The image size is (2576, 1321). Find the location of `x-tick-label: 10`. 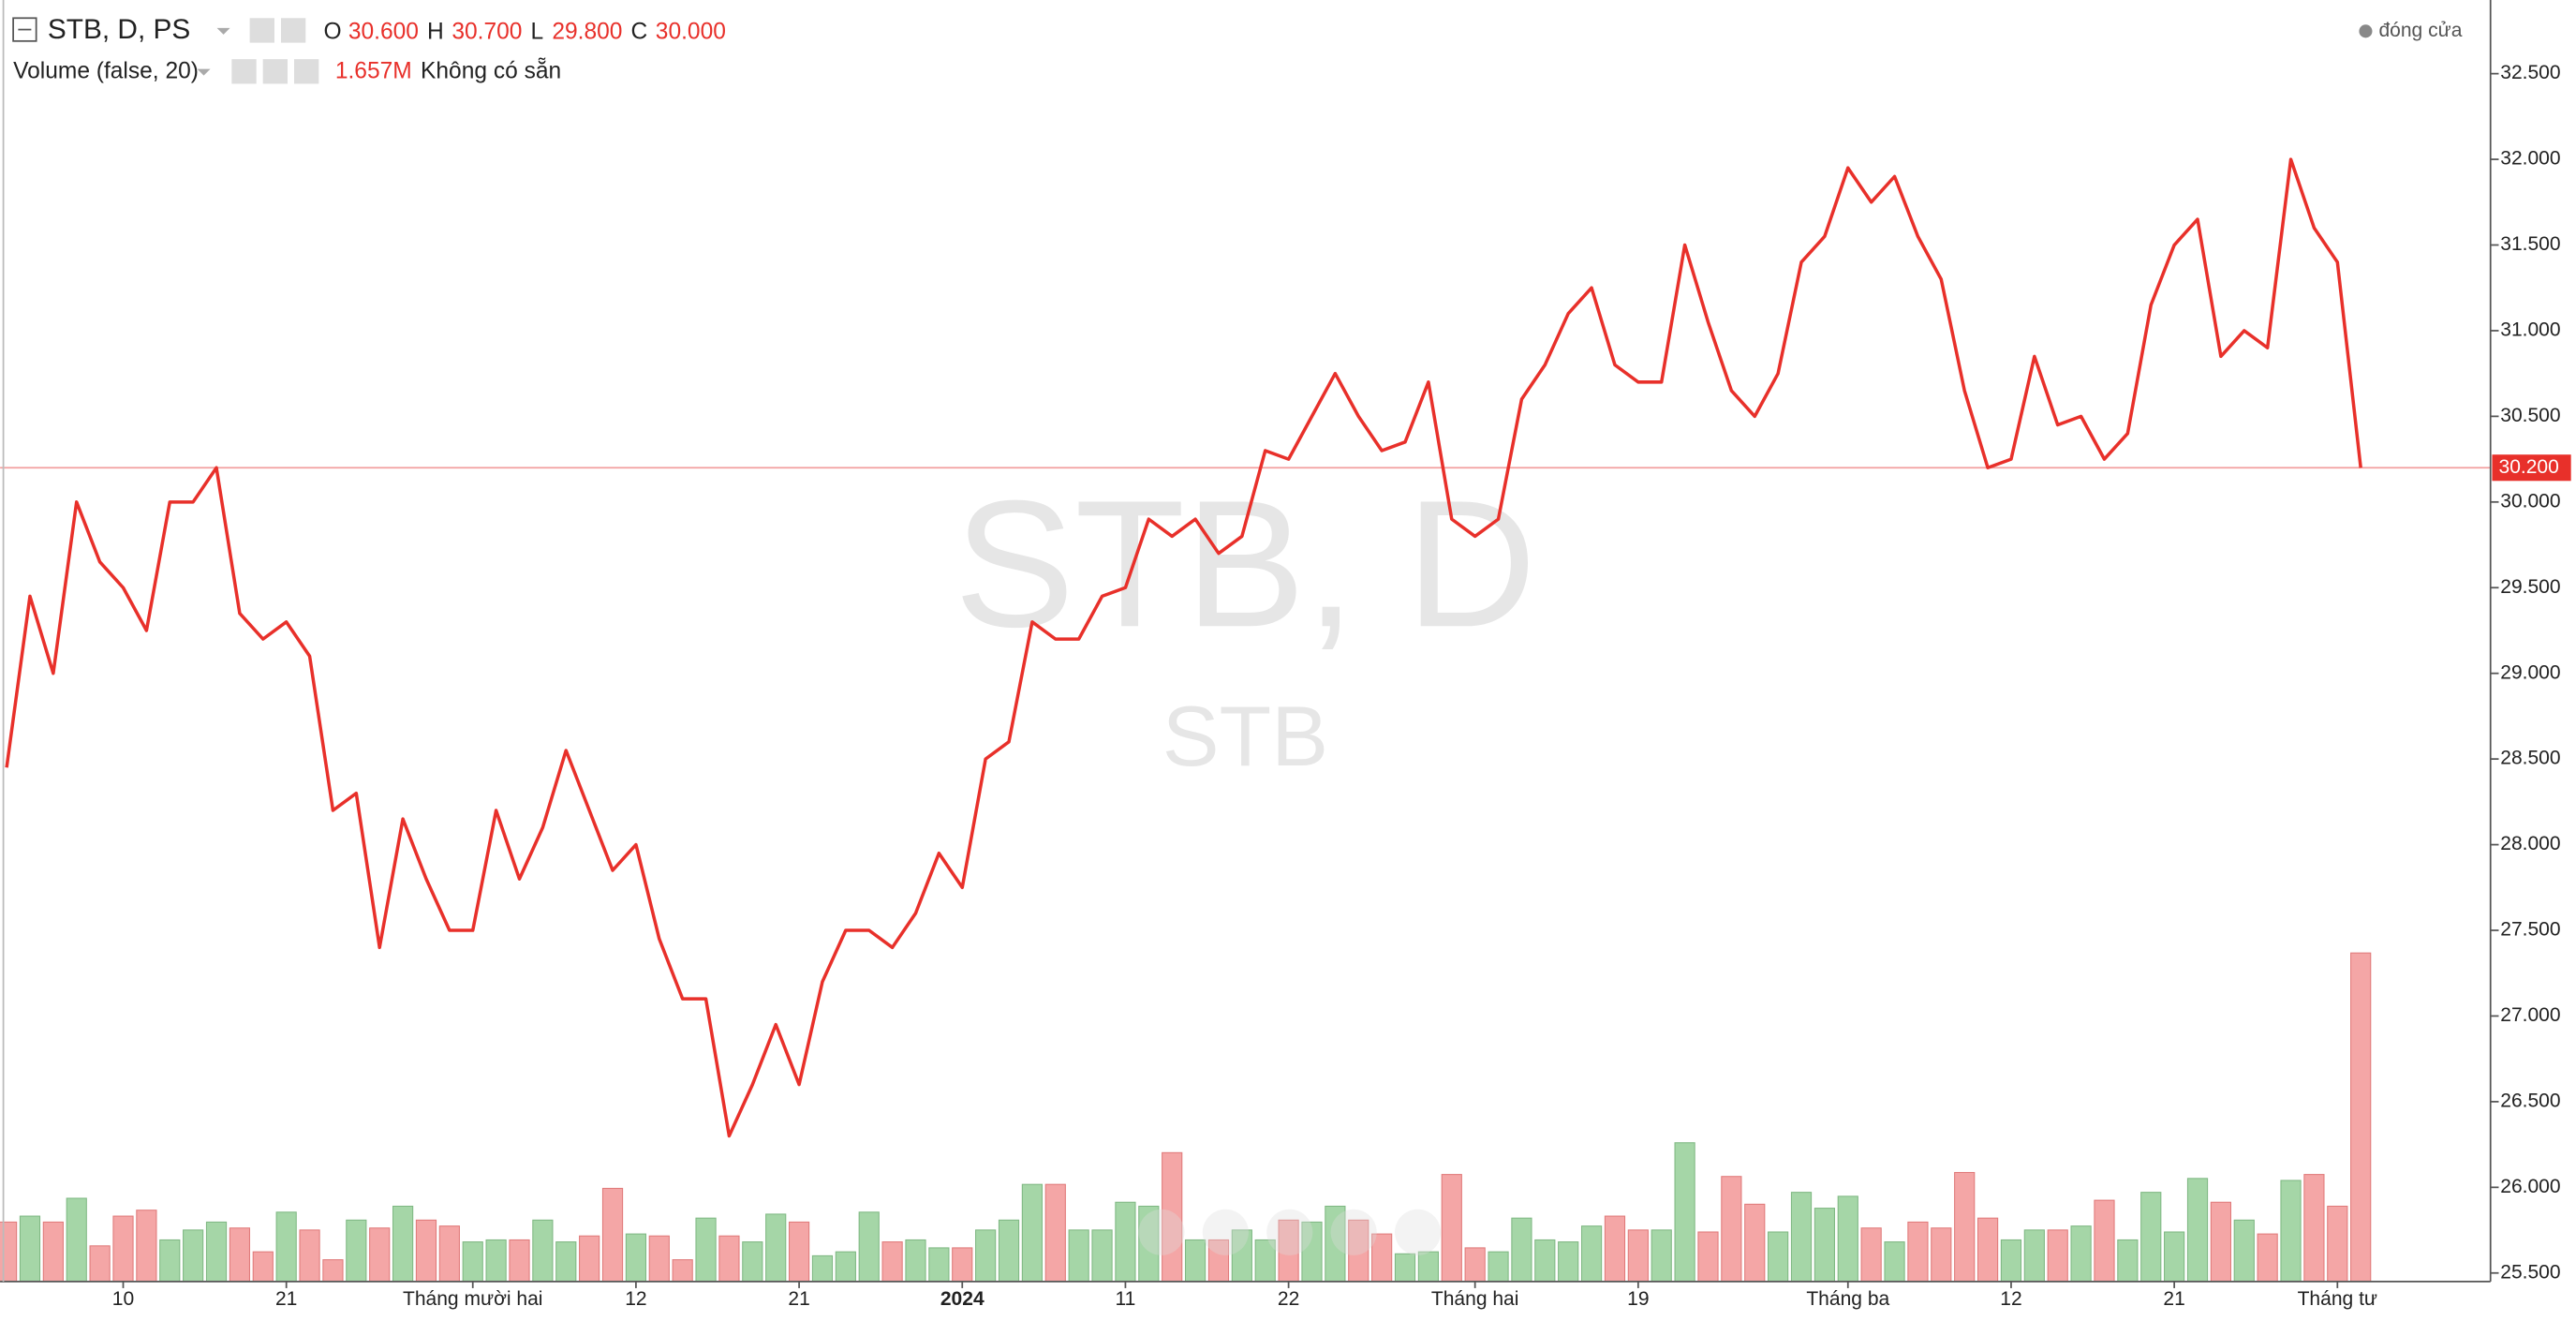

x-tick-label: 10 is located at coordinates (123, 1299).